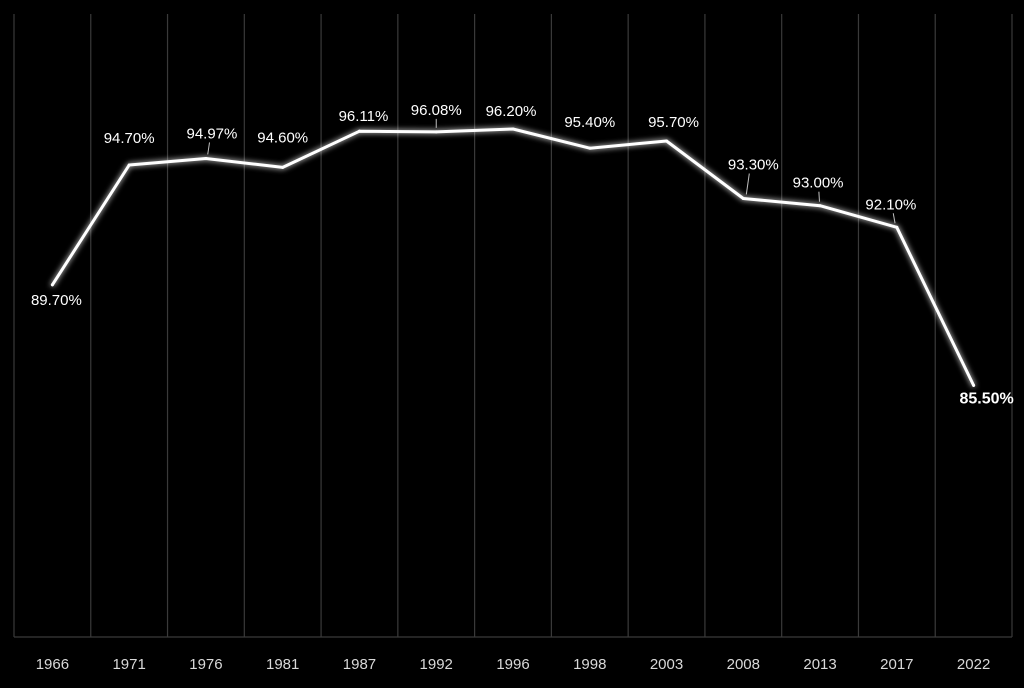 The width and height of the screenshot is (1024, 688). Describe the element at coordinates (819, 664) in the screenshot. I see `x-tick-label: 2013` at that location.